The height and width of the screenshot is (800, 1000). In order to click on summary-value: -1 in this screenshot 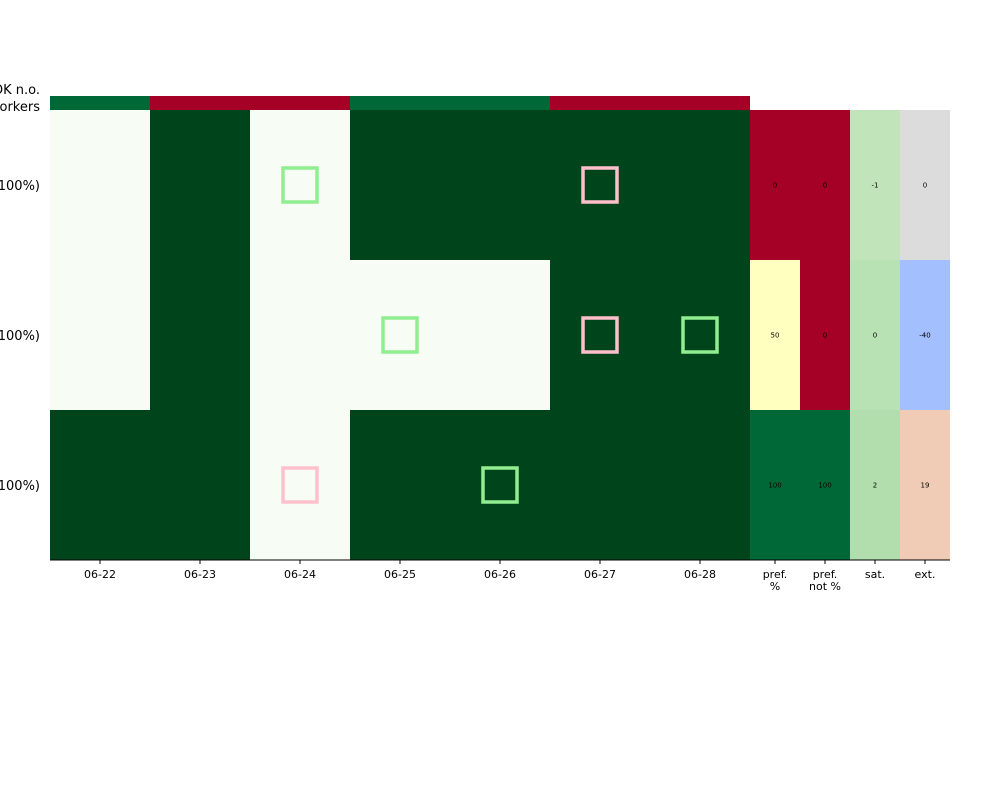, I will do `click(875, 186)`.